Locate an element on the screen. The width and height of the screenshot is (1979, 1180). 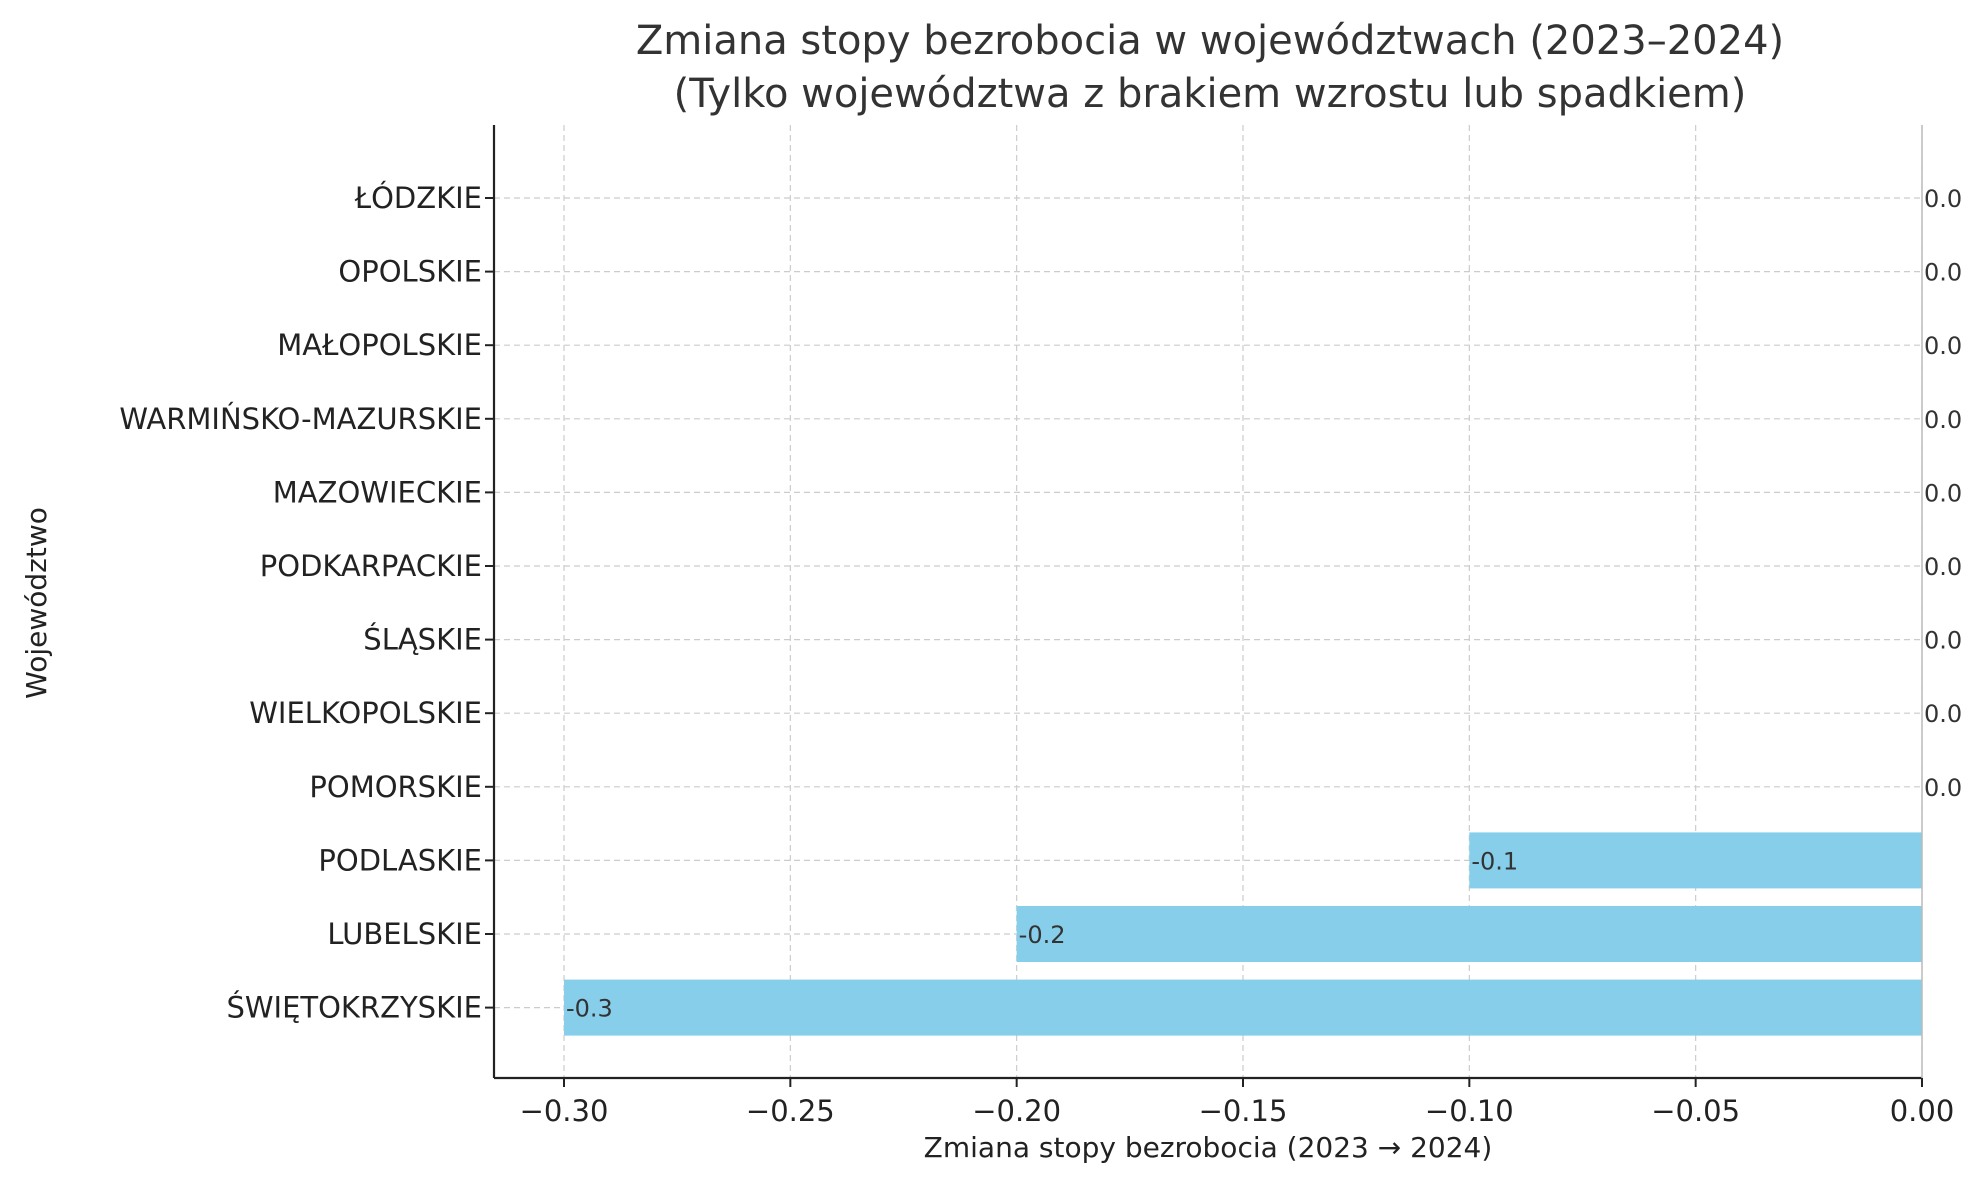
x-tick-label: −0.10 is located at coordinates (1469, 1111).